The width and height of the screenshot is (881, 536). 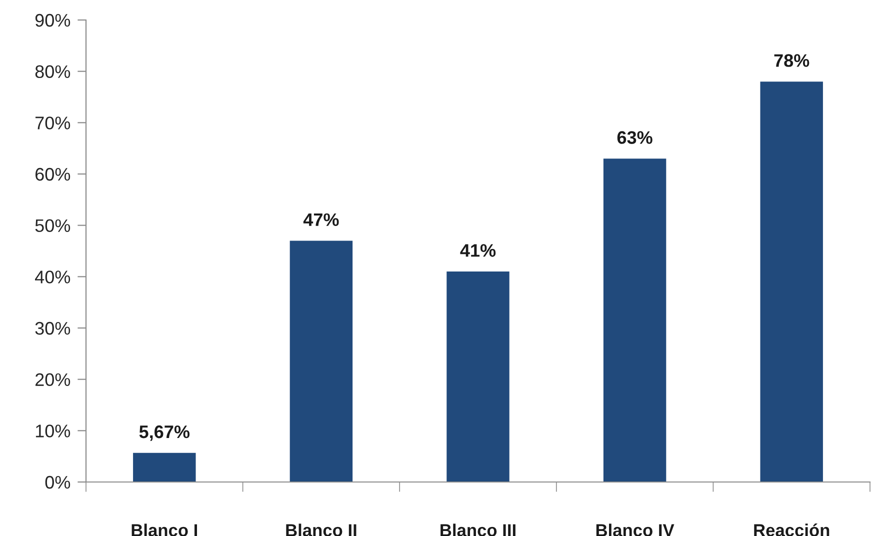 What do you see at coordinates (164, 433) in the screenshot?
I see `data-label: 5,67%` at bounding box center [164, 433].